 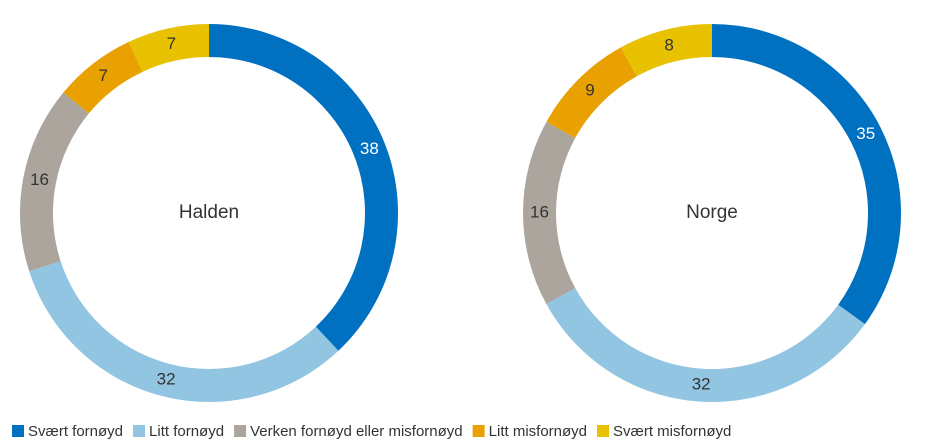 I want to click on data-label: 38, so click(x=369, y=148).